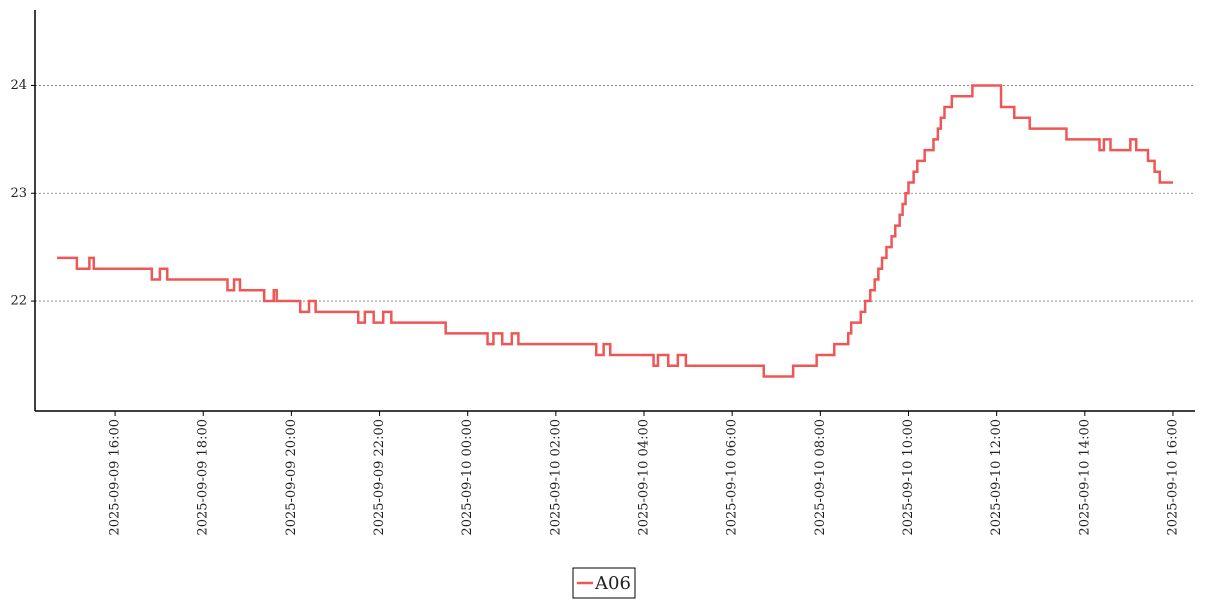 The width and height of the screenshot is (1207, 600). Describe the element at coordinates (644, 477) in the screenshot. I see `x-tick-label: 2025-09-10 04:00` at that location.